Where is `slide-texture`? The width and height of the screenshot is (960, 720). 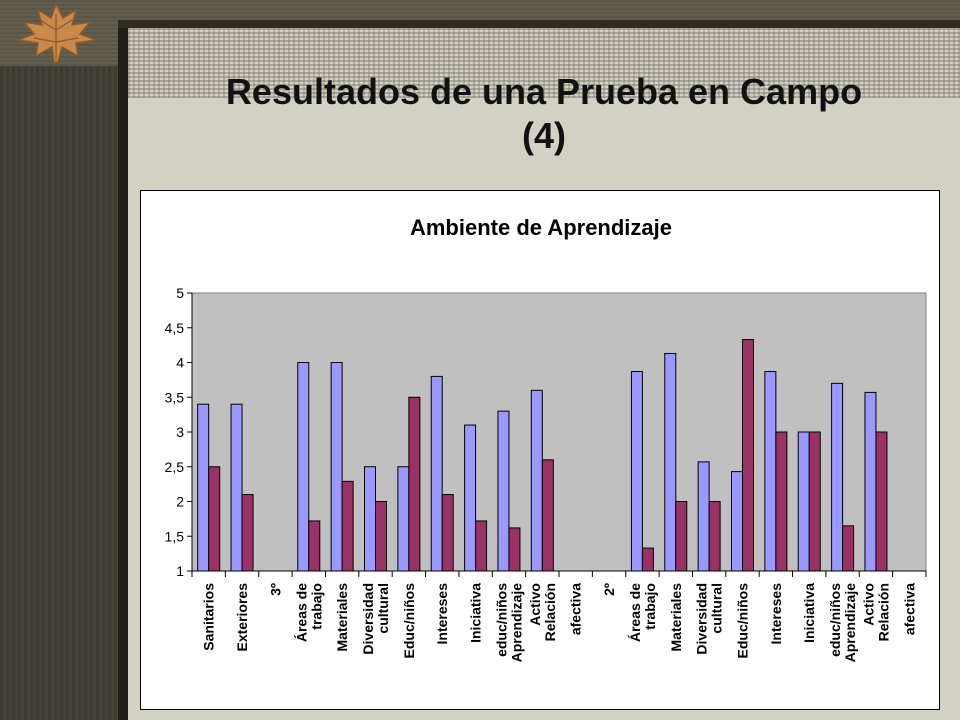 slide-texture is located at coordinates (544, 63).